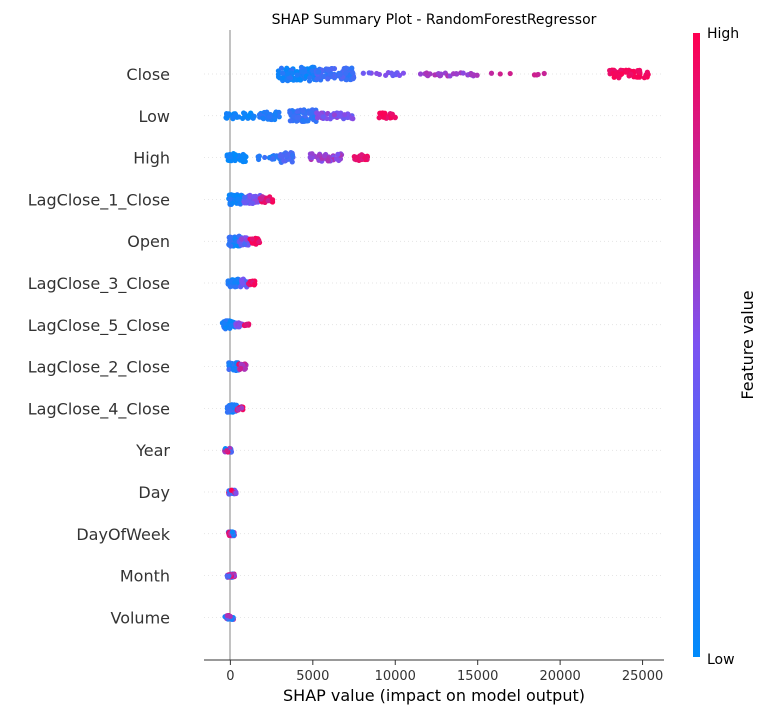 This screenshot has height=716, width=769. Describe the element at coordinates (152, 450) in the screenshot. I see `feature-label: Year` at that location.